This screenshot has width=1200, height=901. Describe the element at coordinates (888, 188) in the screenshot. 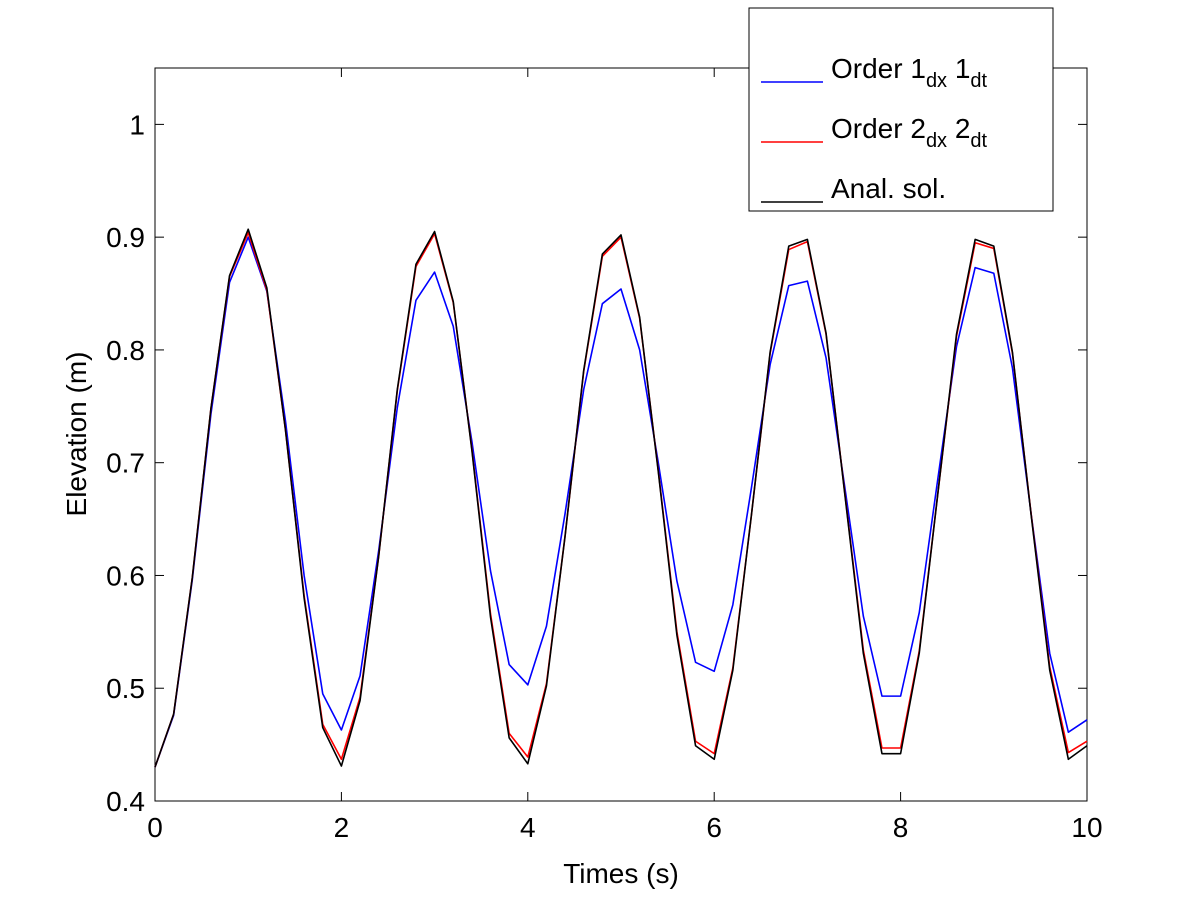

I see `legend-label: Anal. sol.` at that location.